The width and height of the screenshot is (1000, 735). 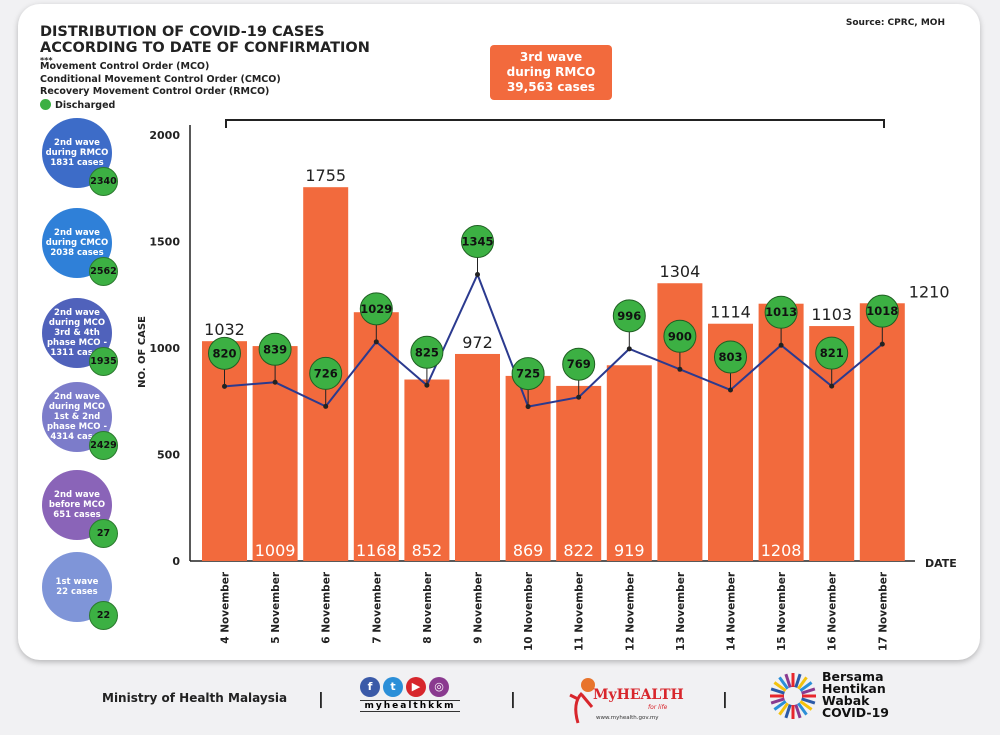 What do you see at coordinates (275, 550) in the screenshot?
I see `bar-value-label: 1009` at bounding box center [275, 550].